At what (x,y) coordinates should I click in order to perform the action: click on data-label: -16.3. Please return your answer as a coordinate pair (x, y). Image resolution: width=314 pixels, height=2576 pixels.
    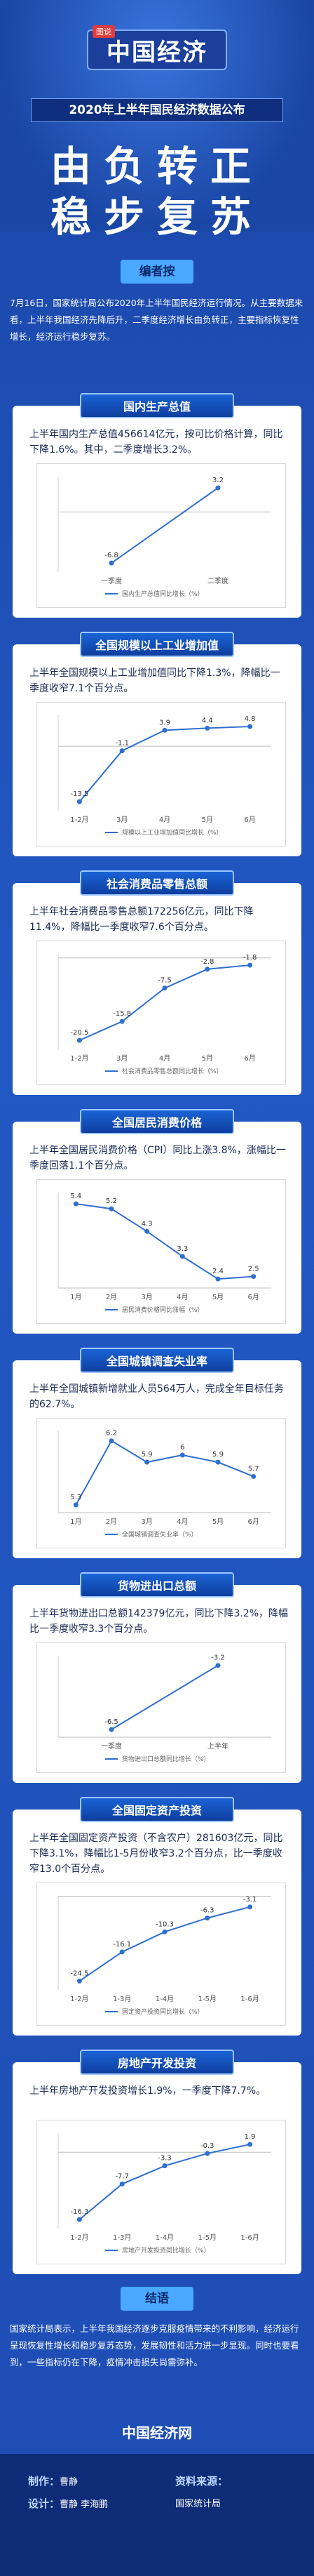
    Looking at the image, I should click on (79, 2212).